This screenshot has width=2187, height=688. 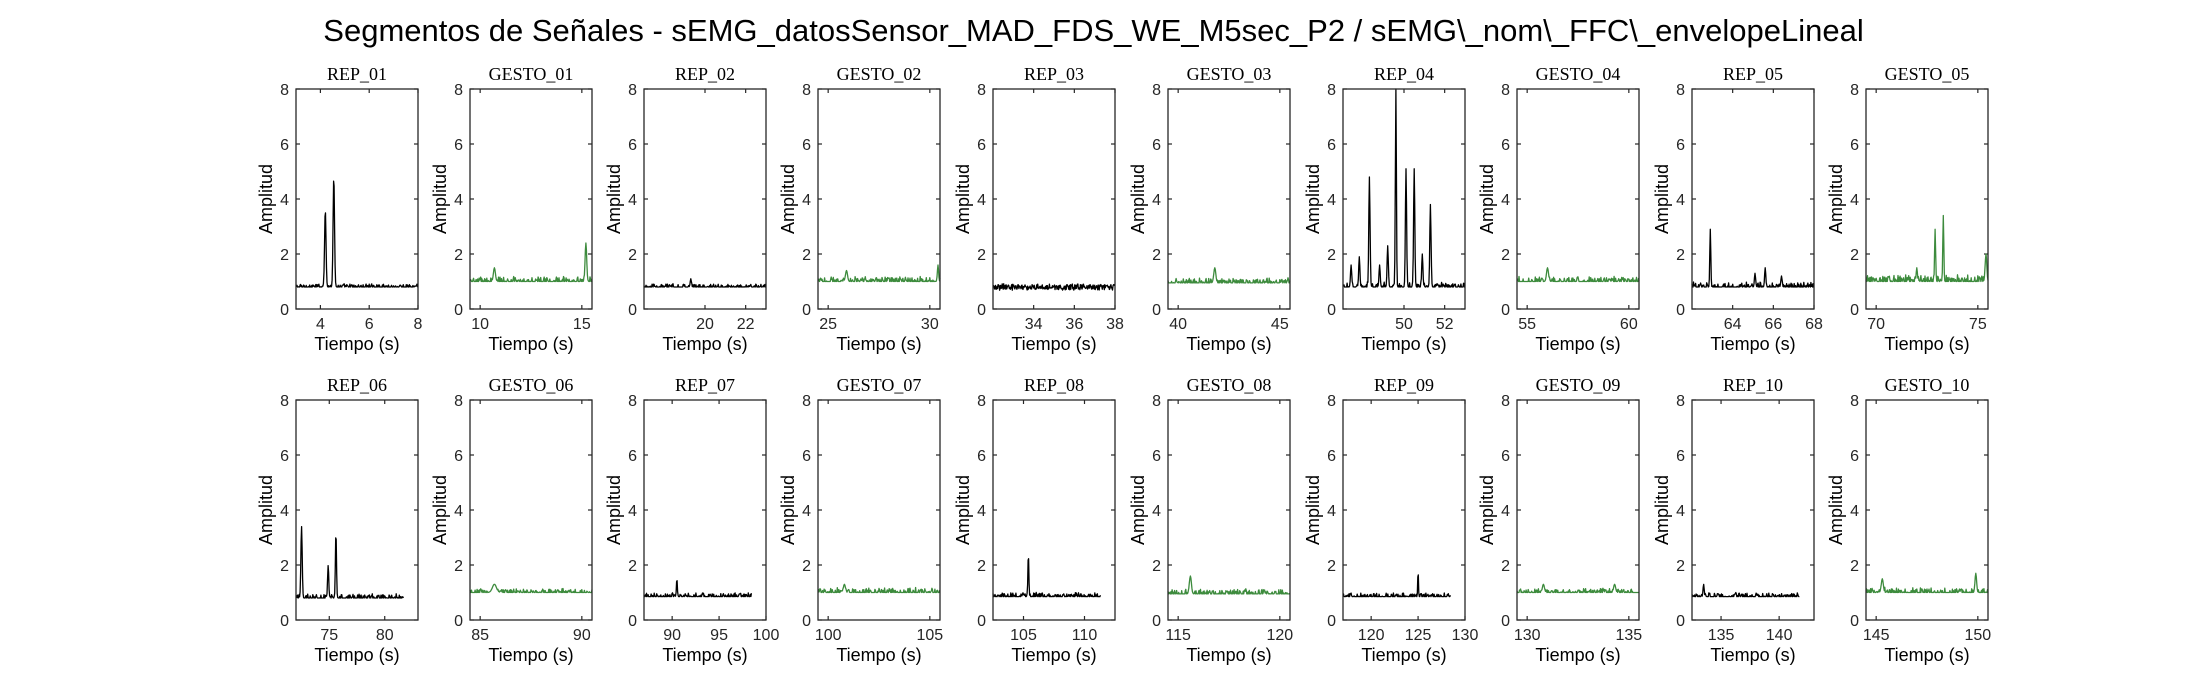 What do you see at coordinates (1074, 324) in the screenshot?
I see `x-tick-label: 36` at bounding box center [1074, 324].